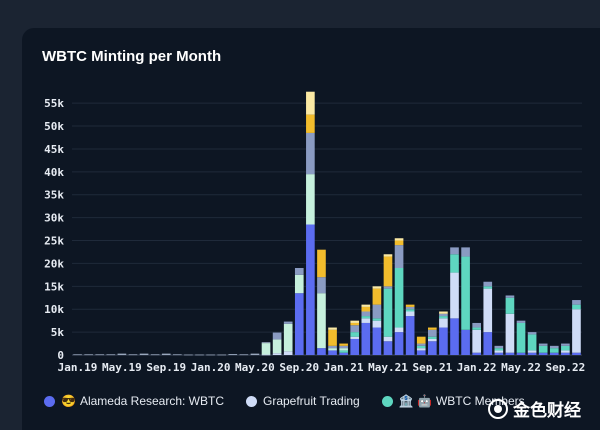  What do you see at coordinates (134, 401) in the screenshot?
I see `legend-item-alameda: 😎 Alameda Research: WBTC` at bounding box center [134, 401].